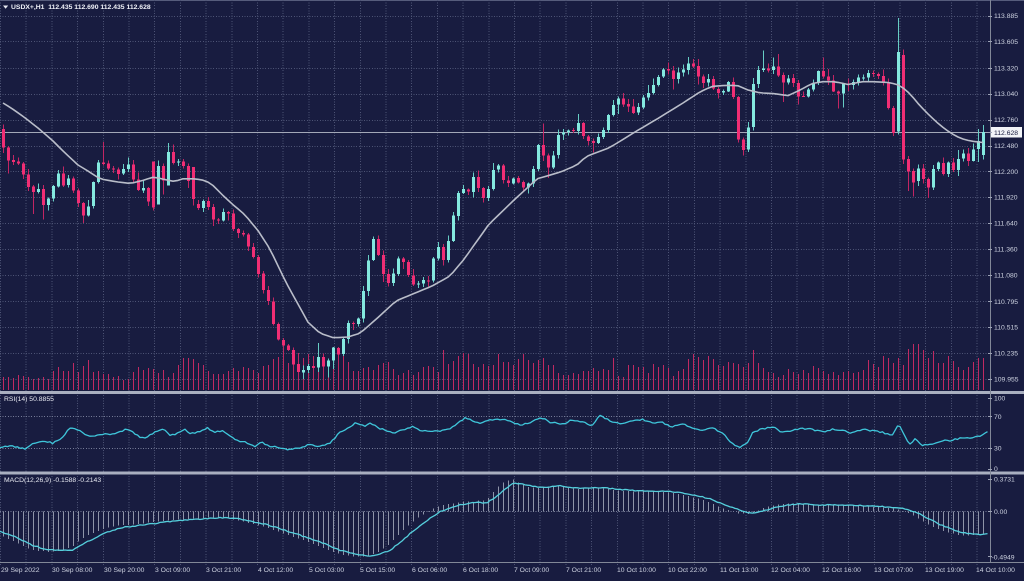 The height and width of the screenshot is (581, 1024). Describe the element at coordinates (687, 570) in the screenshot. I see `svg-text: 10 Oct 22:00` at that location.